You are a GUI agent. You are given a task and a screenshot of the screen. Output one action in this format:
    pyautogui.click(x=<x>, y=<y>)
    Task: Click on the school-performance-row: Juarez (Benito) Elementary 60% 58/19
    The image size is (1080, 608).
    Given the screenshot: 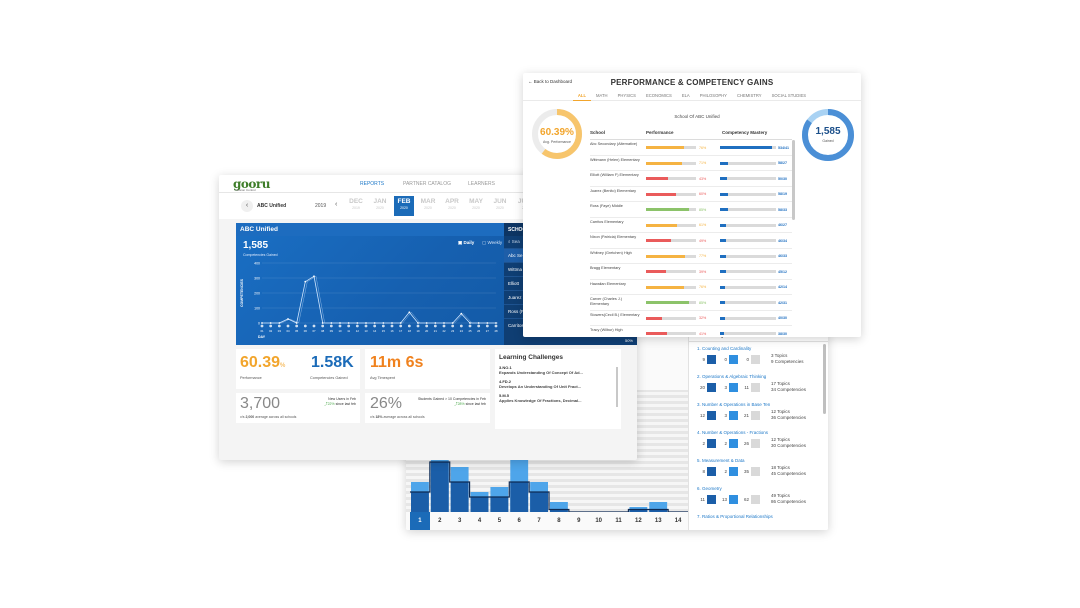 What is the action you would take?
    pyautogui.click(x=691, y=194)
    